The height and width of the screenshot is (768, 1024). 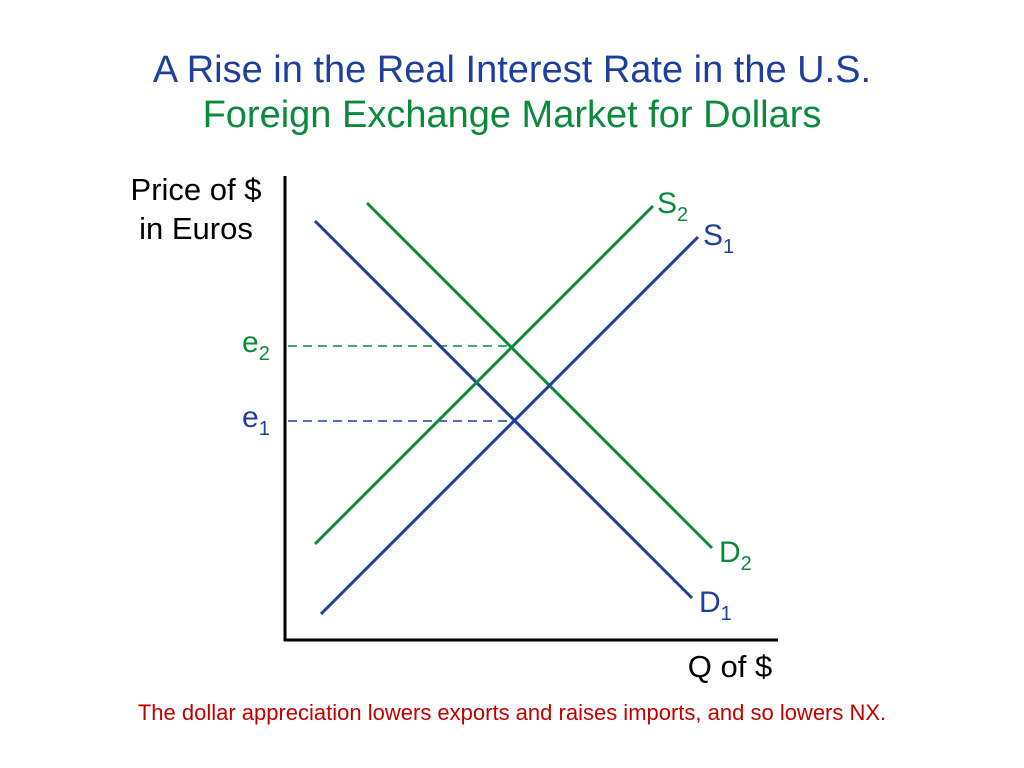 I want to click on title-line-2: Foreign Exchange Market for Dollars, so click(x=512, y=115).